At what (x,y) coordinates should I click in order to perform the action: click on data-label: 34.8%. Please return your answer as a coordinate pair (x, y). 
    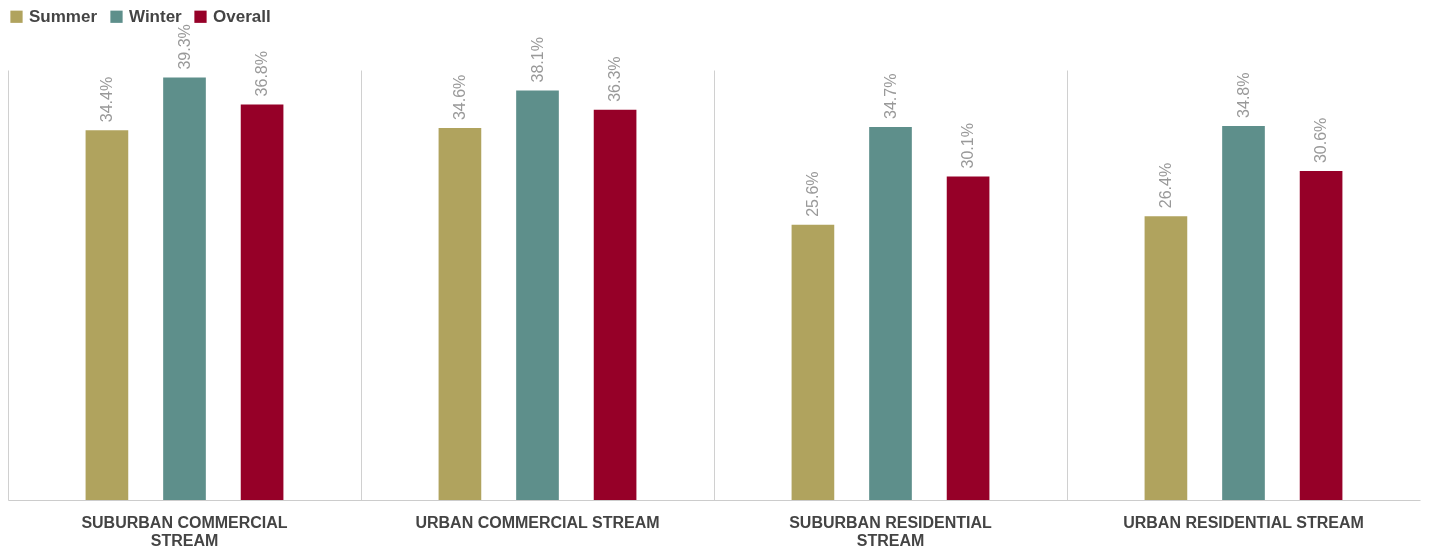
    Looking at the image, I should click on (1243, 95).